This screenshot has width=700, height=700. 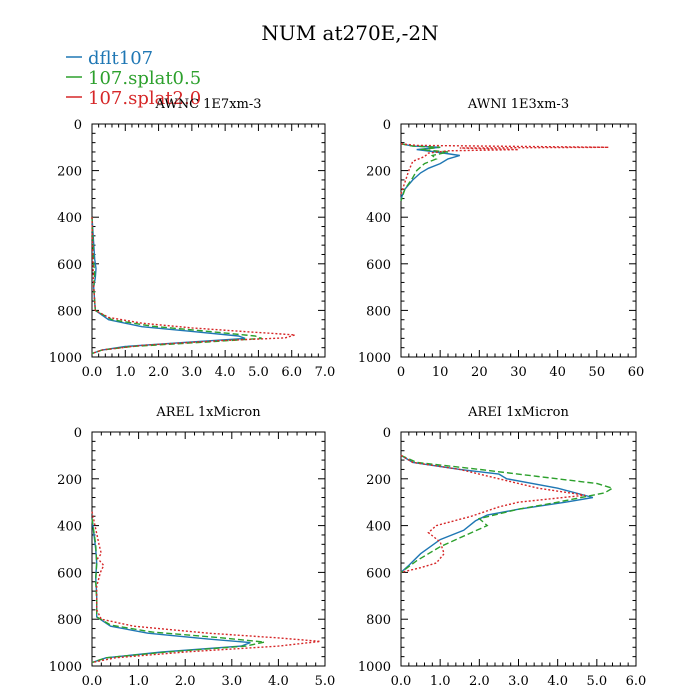 I want to click on panel-title: AWNI 1E3xm-3, so click(x=518, y=104).